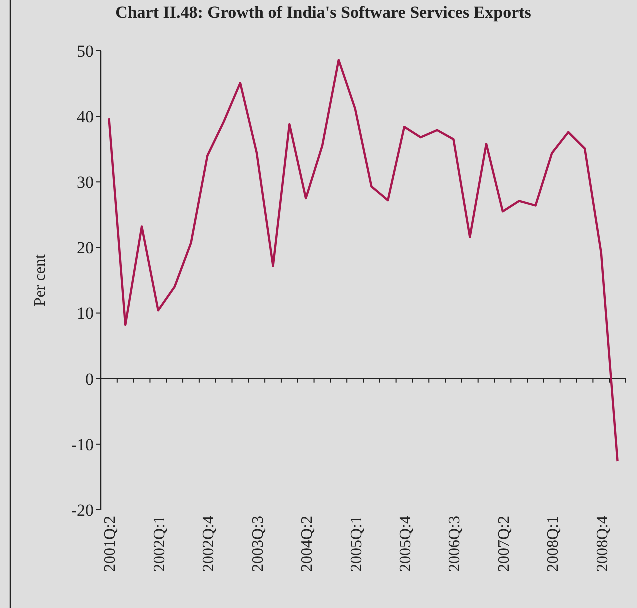 This screenshot has width=637, height=608. Describe the element at coordinates (603, 544) in the screenshot. I see `x-tick-label: 2008Q:4` at that location.